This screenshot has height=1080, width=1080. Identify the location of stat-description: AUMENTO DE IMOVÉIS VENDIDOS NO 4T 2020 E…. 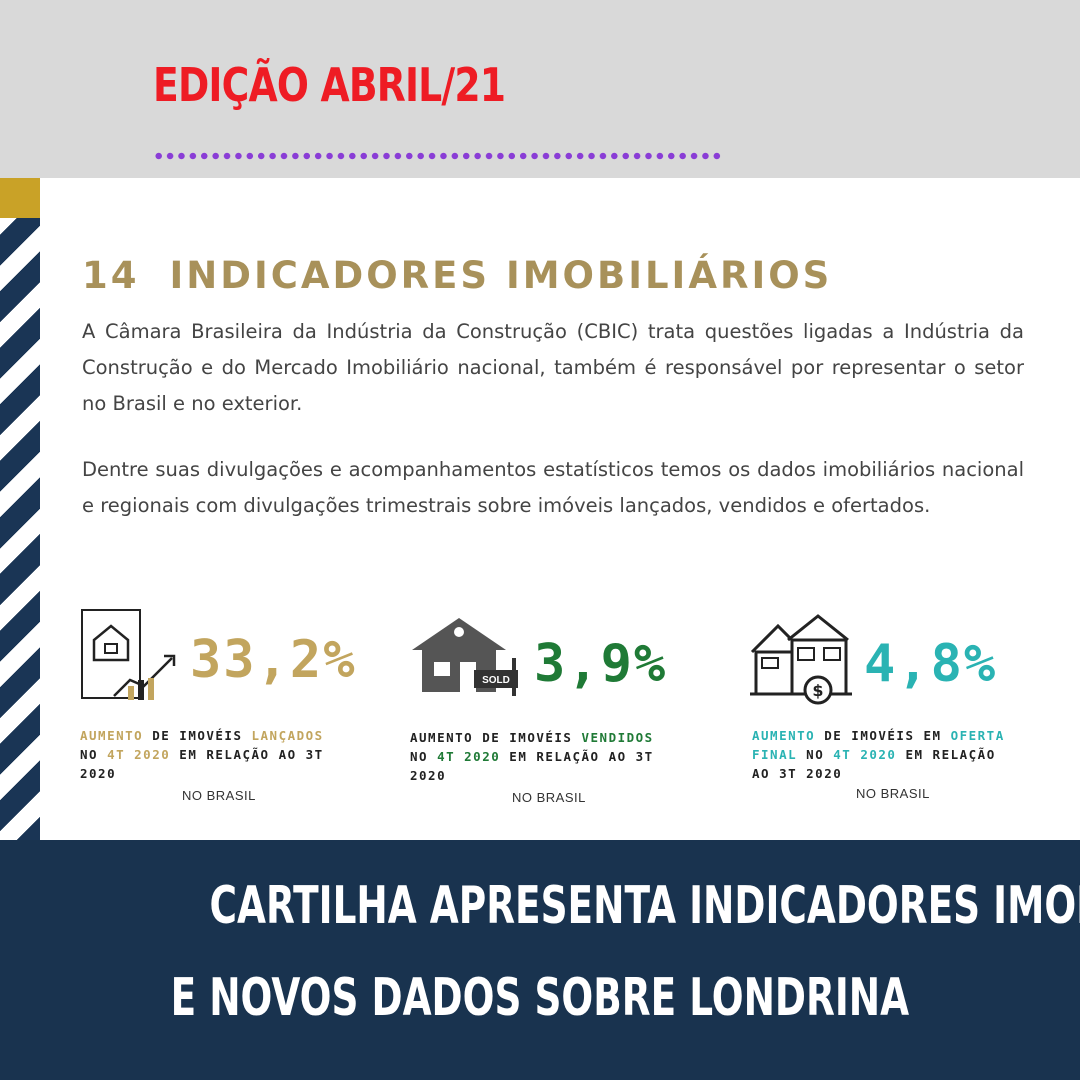
(532, 756).